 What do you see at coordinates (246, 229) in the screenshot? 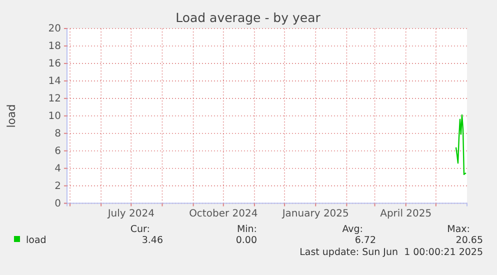
I see `text: Min:` at bounding box center [246, 229].